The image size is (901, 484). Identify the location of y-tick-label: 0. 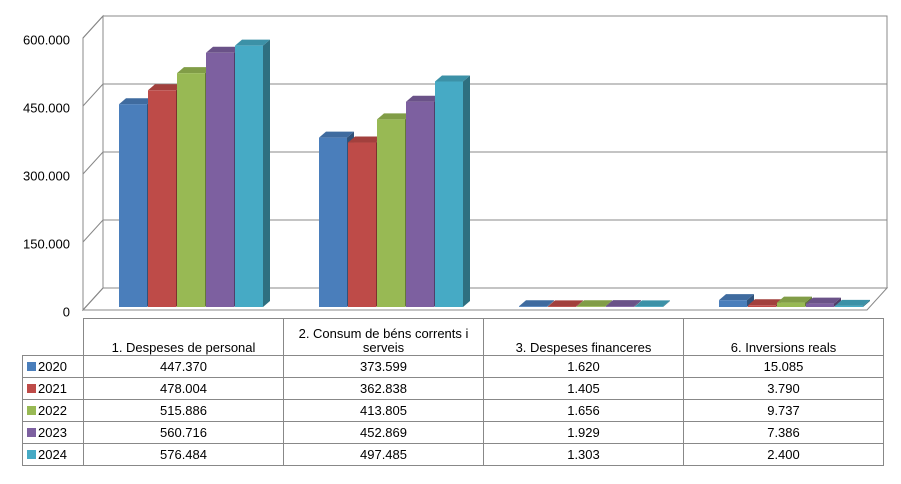
(66, 311).